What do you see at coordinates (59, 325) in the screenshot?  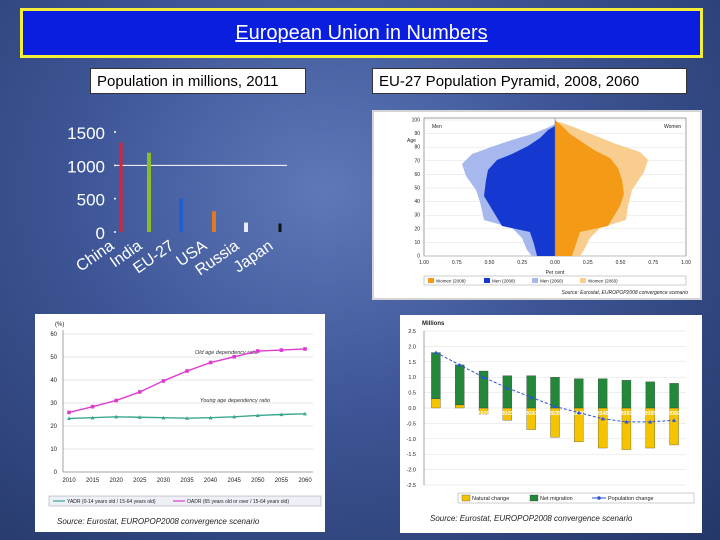 I see `dependency-percent-label: (%)` at bounding box center [59, 325].